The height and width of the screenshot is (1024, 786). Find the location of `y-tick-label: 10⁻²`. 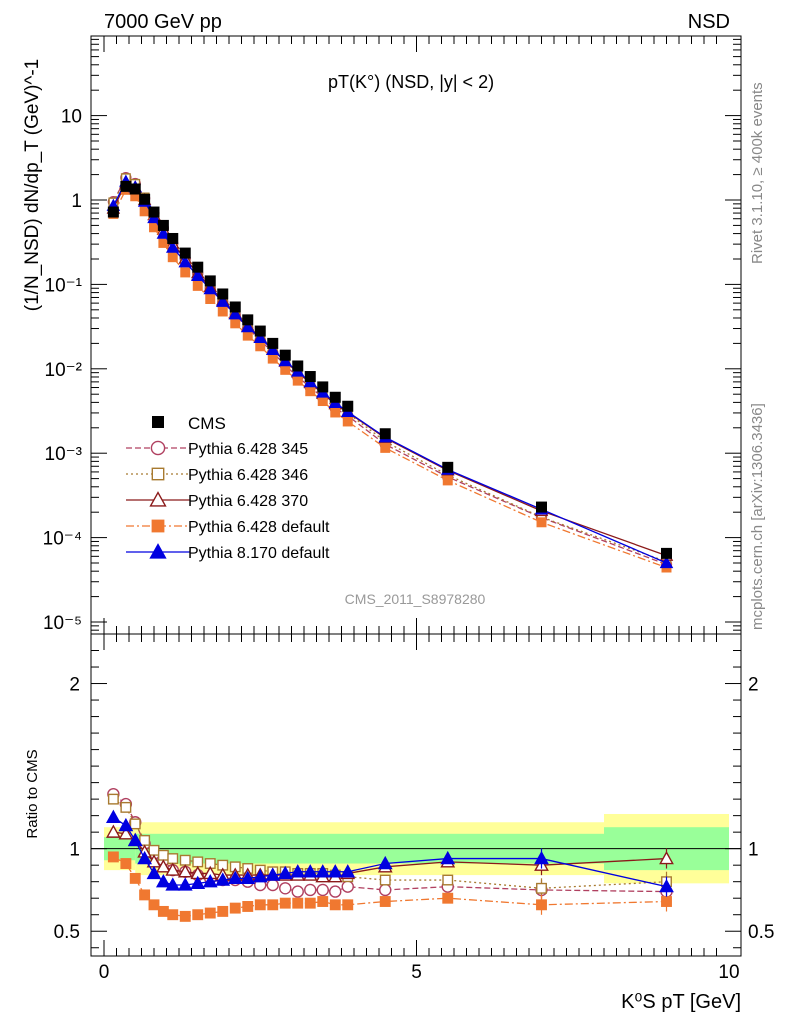

y-tick-label: 10⁻² is located at coordinates (64, 370).